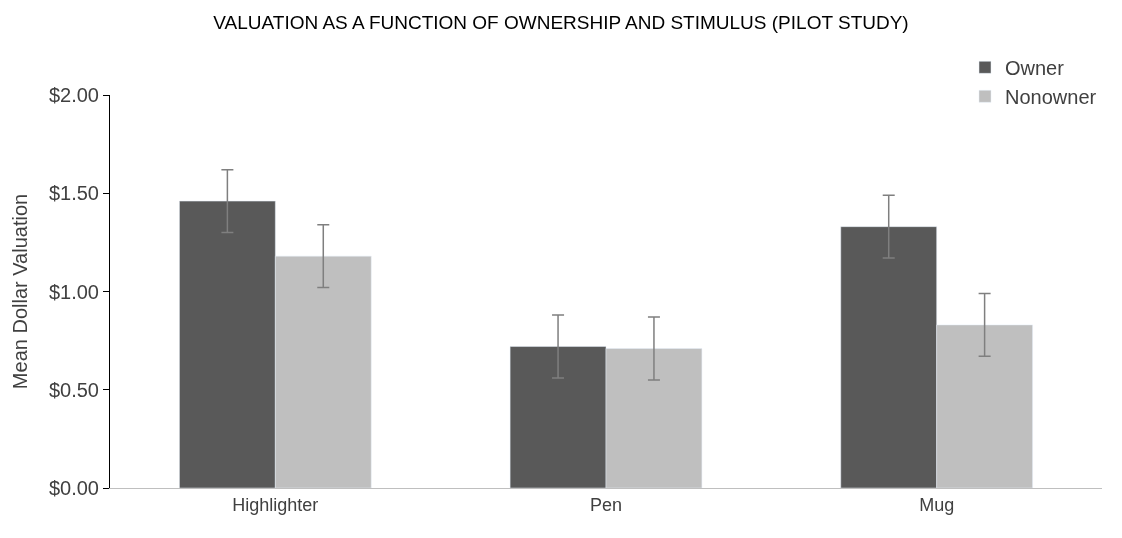  Describe the element at coordinates (606, 504) in the screenshot. I see `x-tick-label: Pen` at that location.